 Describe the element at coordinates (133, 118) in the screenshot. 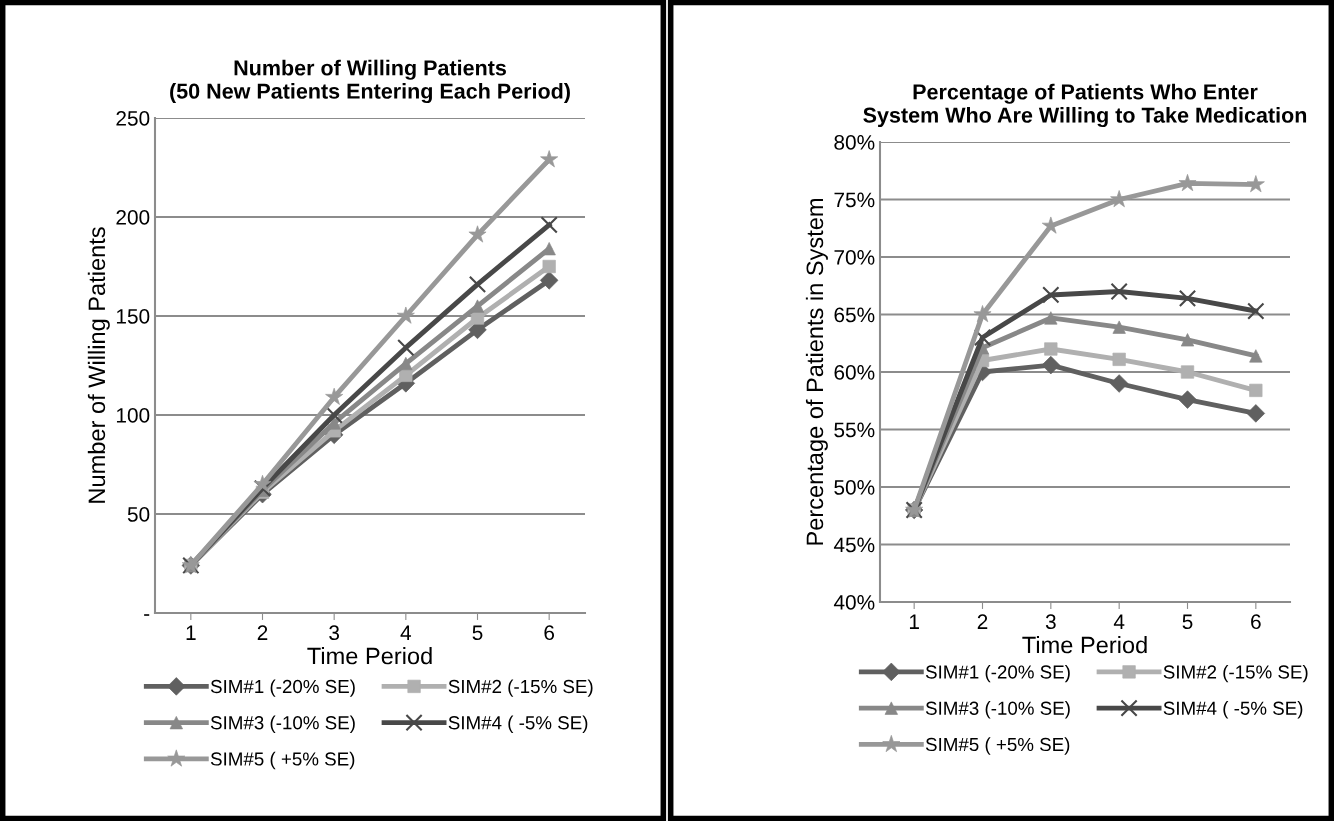

I see `y-tick-label: 250` at that location.